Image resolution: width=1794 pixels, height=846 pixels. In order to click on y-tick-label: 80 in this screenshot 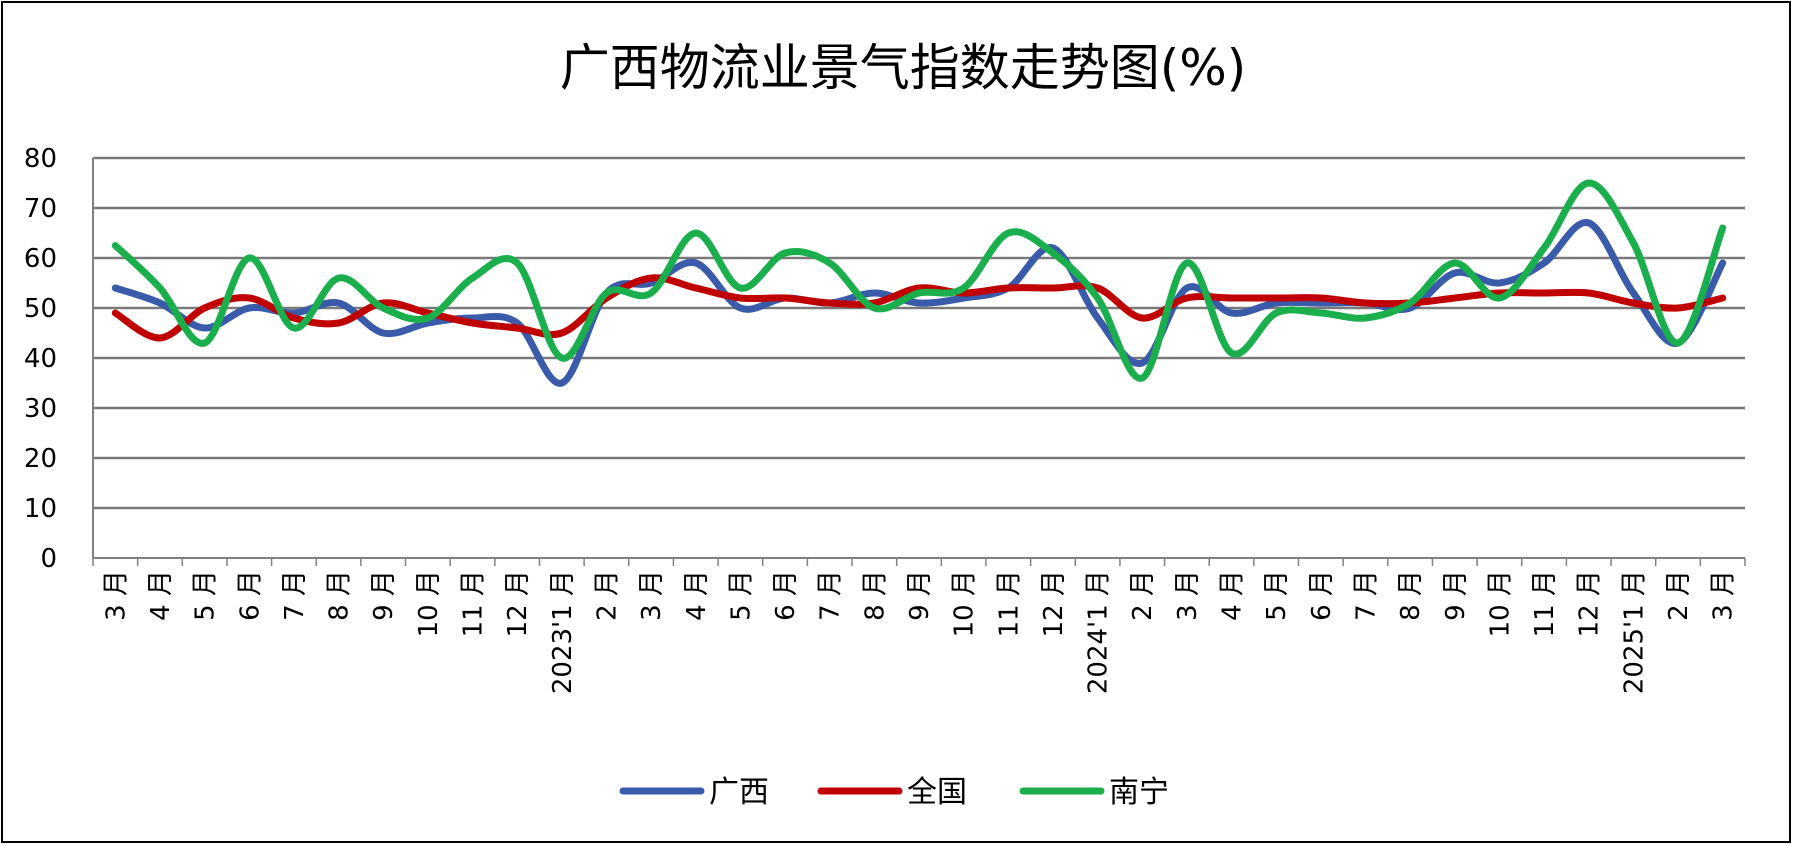, I will do `click(40, 159)`.